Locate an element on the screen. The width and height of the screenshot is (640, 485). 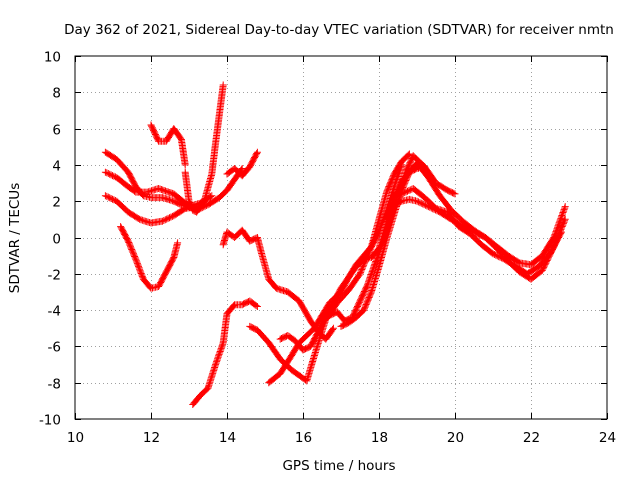
y-tick-label: -6 is located at coordinates (54, 348).